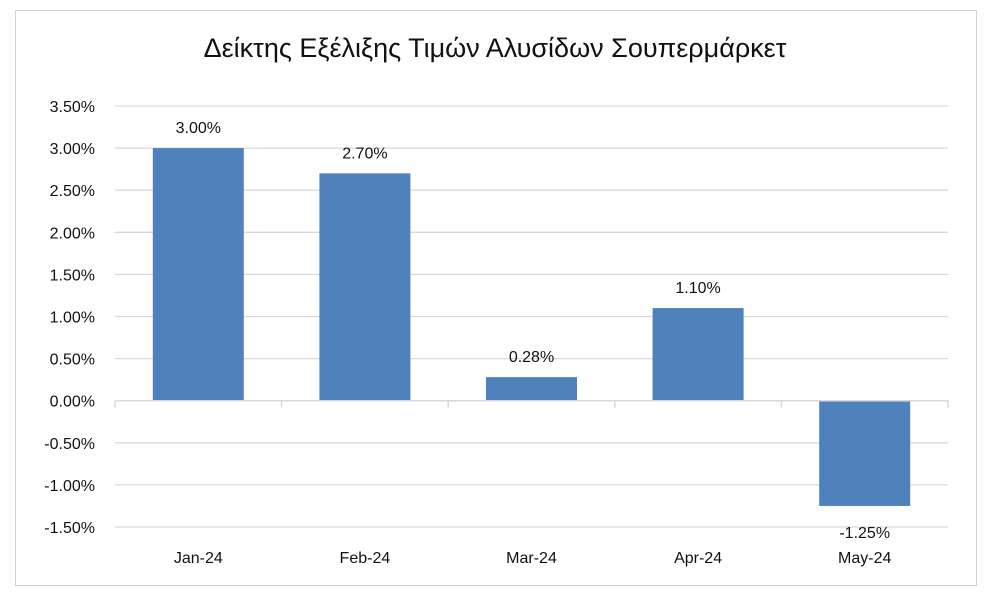  Describe the element at coordinates (72, 107) in the screenshot. I see `y-tick-label: 3.50%` at that location.